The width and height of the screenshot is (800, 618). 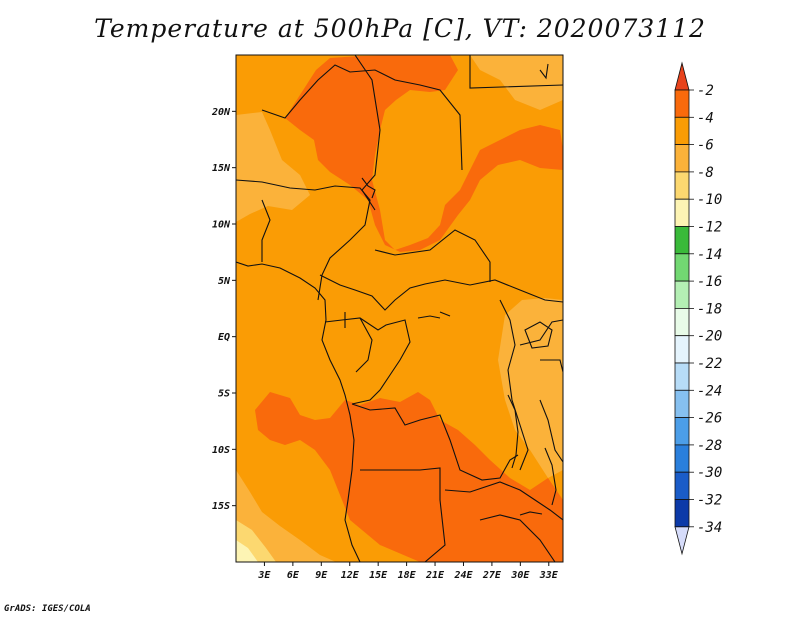 What do you see at coordinates (709, 309) in the screenshot?
I see `colorbar-label: -18` at bounding box center [709, 309].